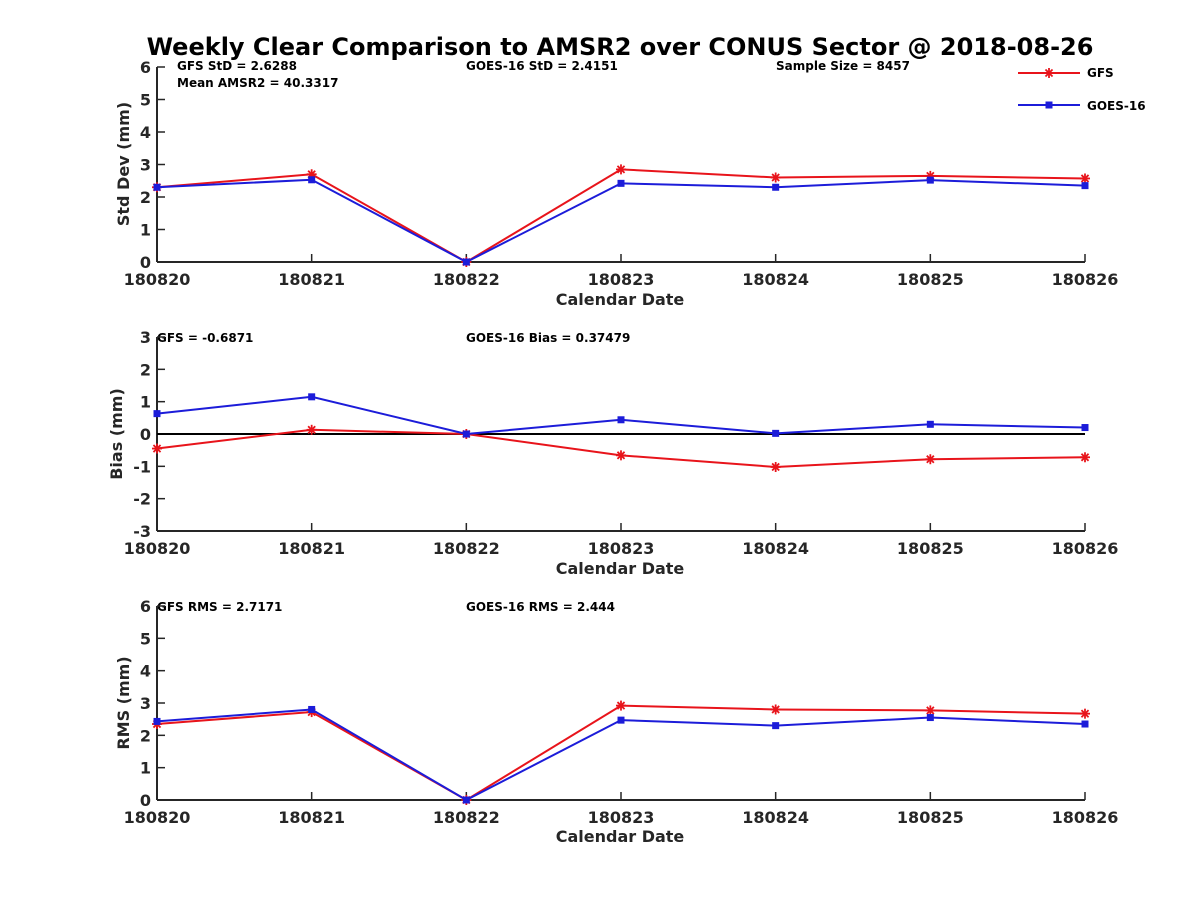  Describe the element at coordinates (237, 66) in the screenshot. I see `annotation-gfs-std: GFS StD = 2.6288` at that location.